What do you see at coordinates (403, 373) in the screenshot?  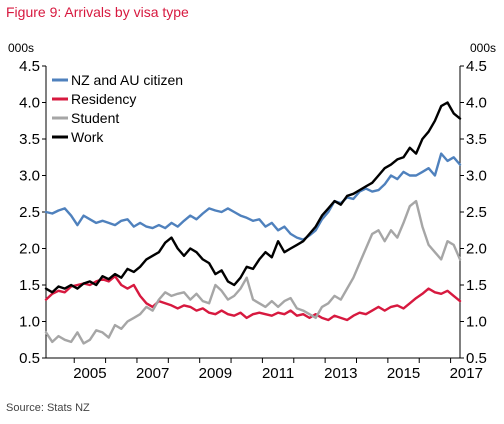 I see `x-tick-label: 2015` at bounding box center [403, 373].